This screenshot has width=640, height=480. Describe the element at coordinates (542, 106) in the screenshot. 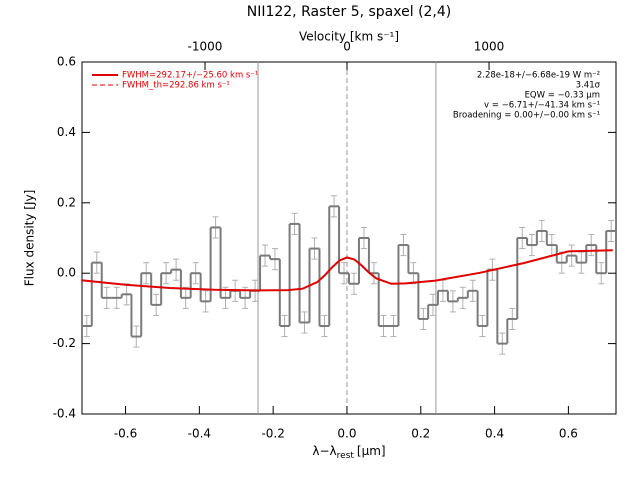

I see `annotation: v = −6.71+/−41.34 km s⁻¹` at that location.